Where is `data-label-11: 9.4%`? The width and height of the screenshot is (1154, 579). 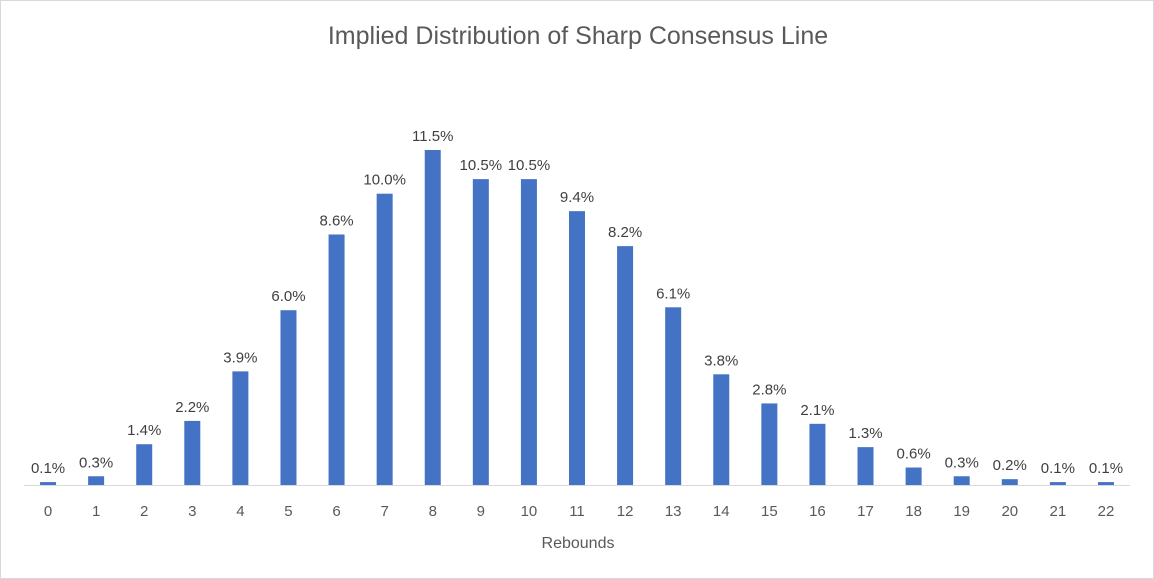 data-label-11: 9.4% is located at coordinates (577, 197).